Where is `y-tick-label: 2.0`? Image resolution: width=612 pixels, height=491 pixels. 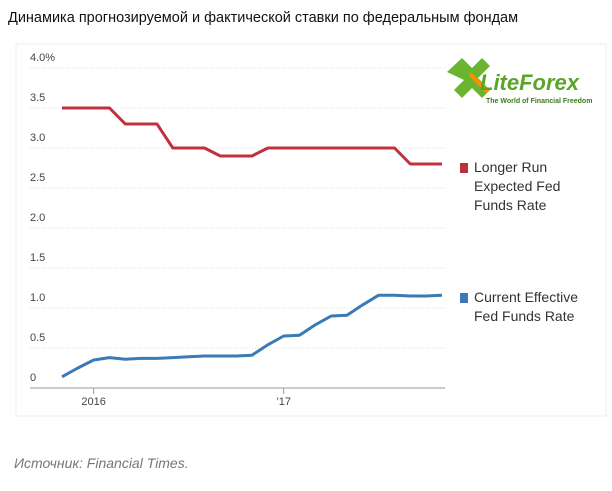
y-tick-label: 2.0 is located at coordinates (37, 218).